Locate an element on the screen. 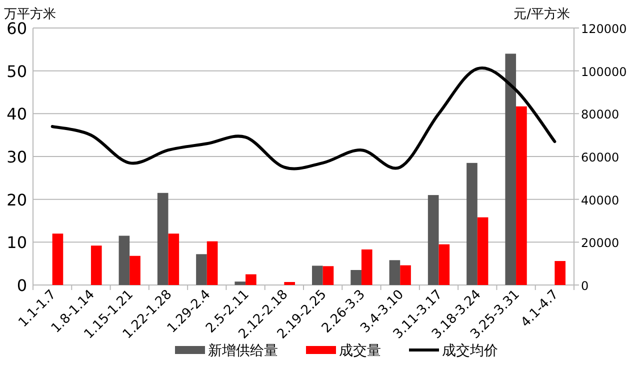 The image size is (640, 368). y2-tick-label: 40000 is located at coordinates (600, 200).